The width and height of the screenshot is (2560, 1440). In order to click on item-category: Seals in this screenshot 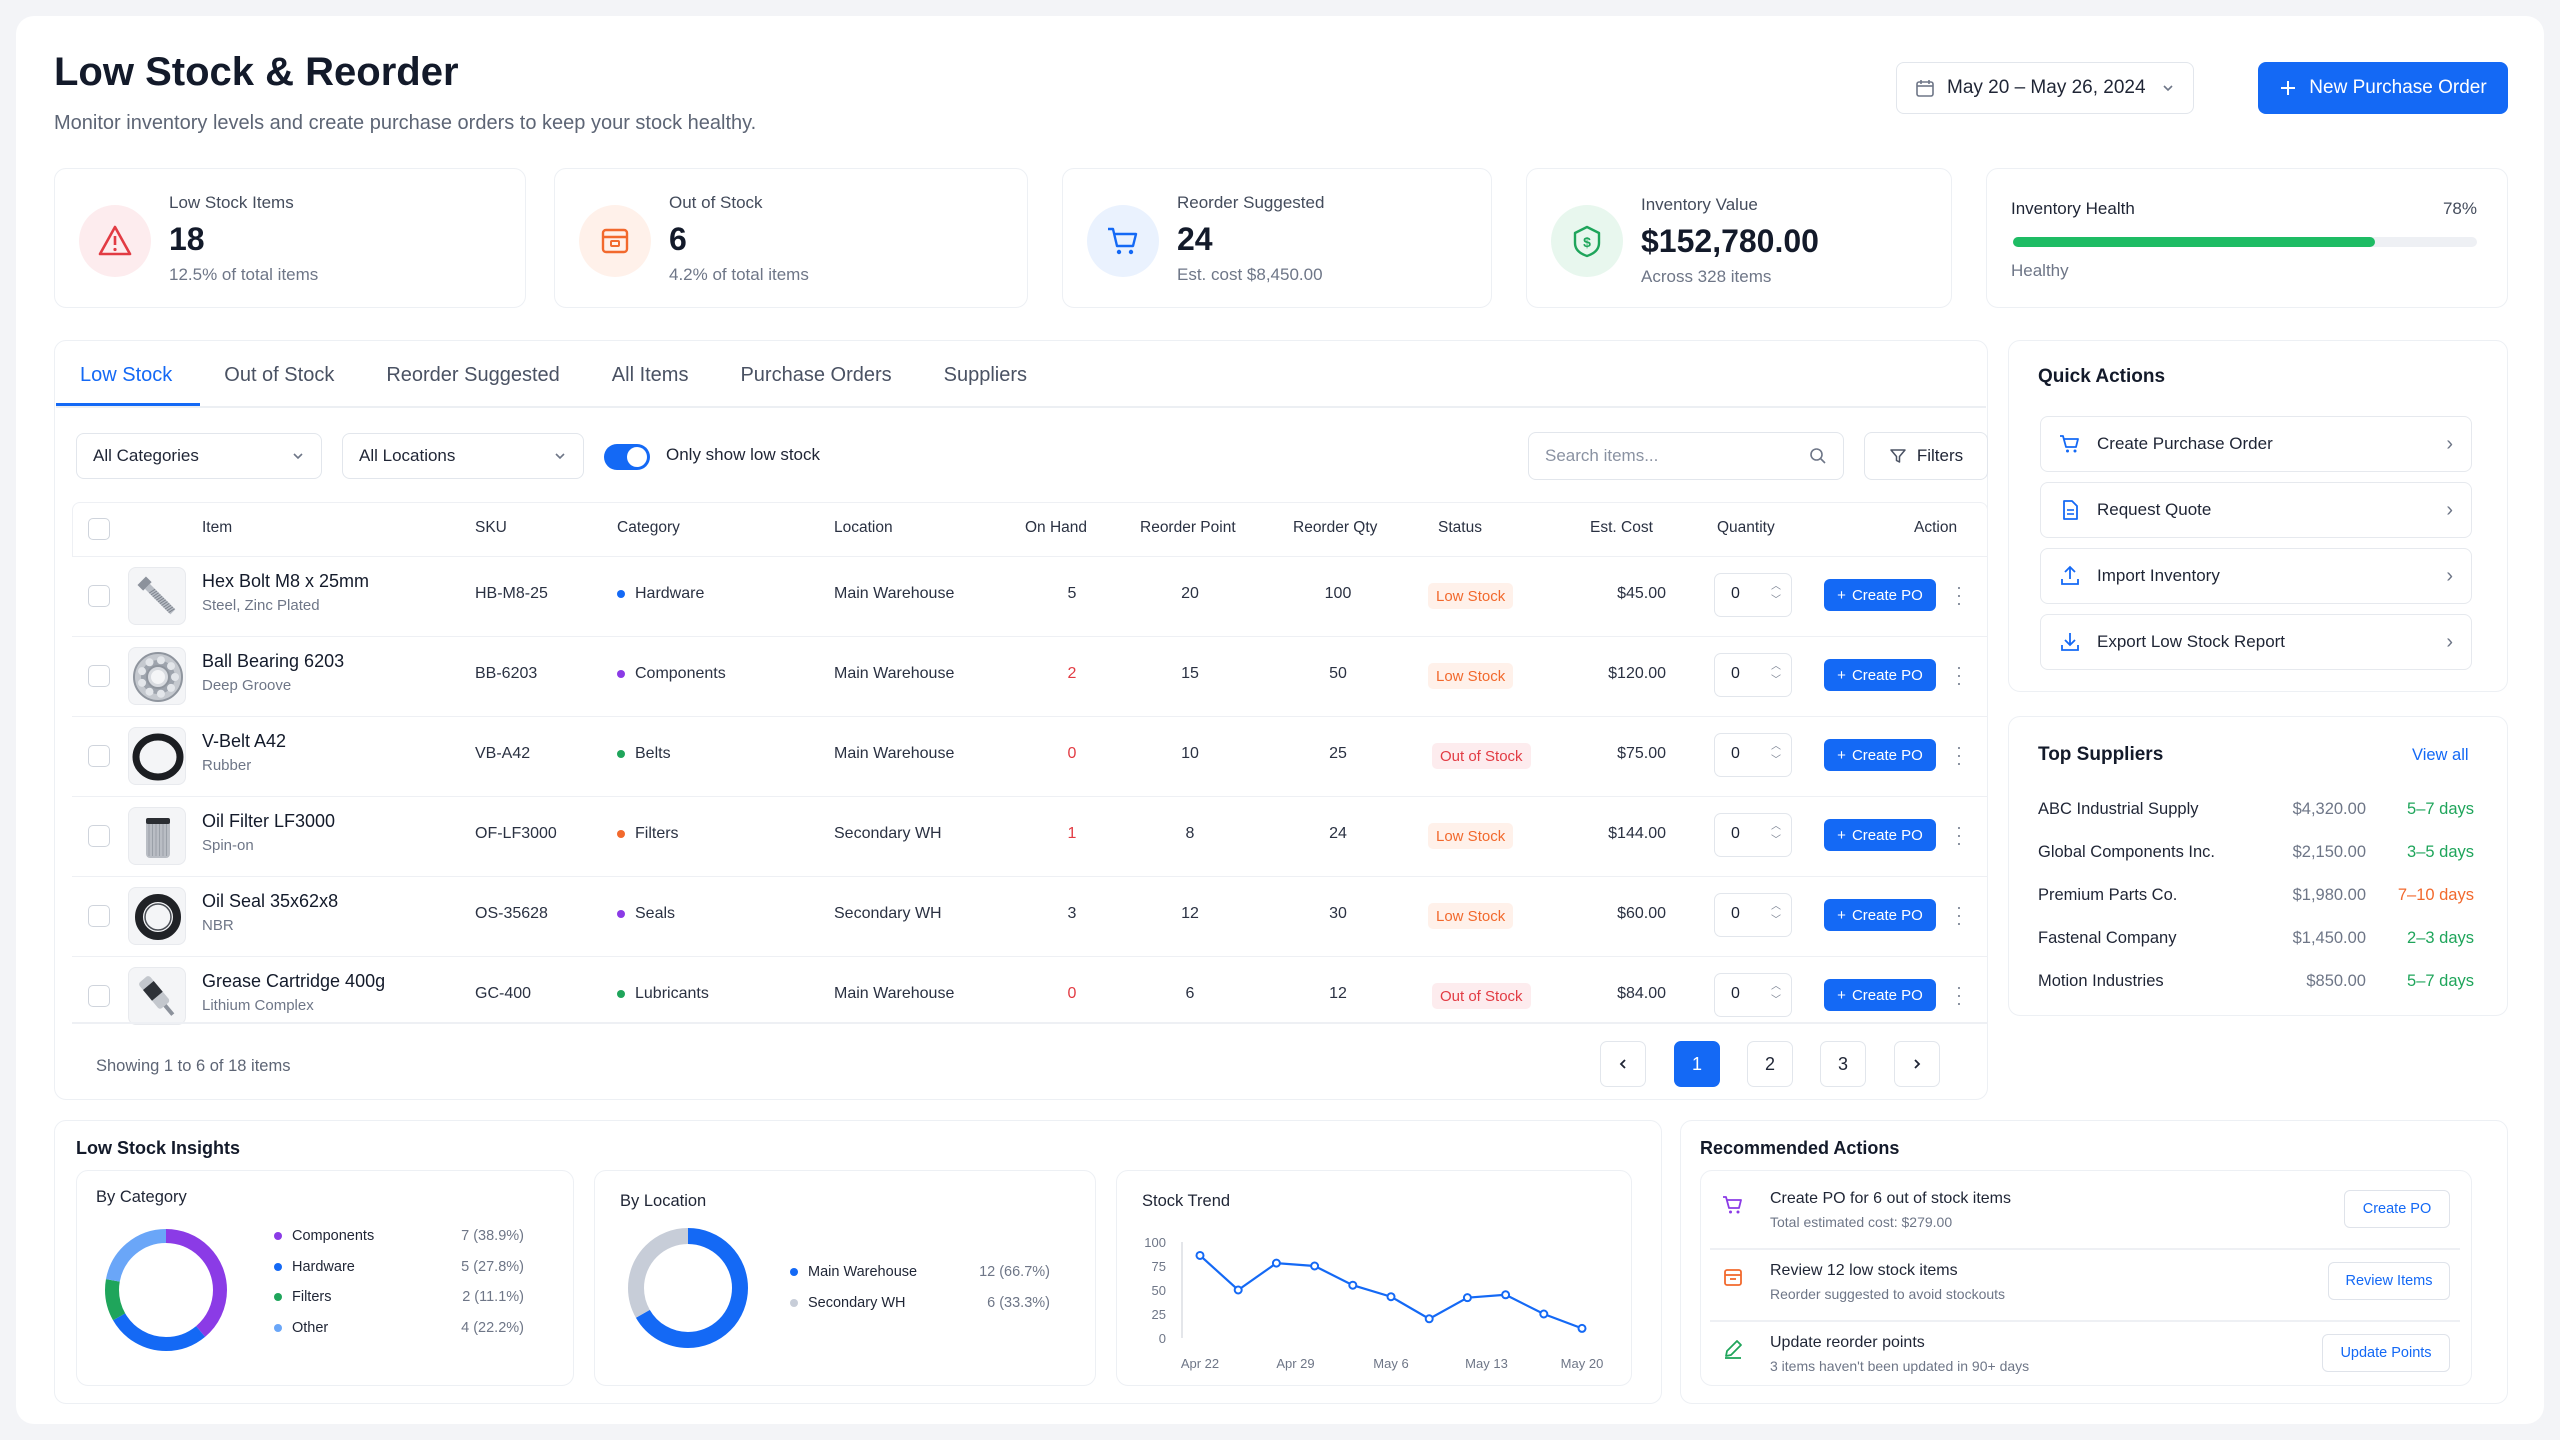, I will do `click(646, 914)`.